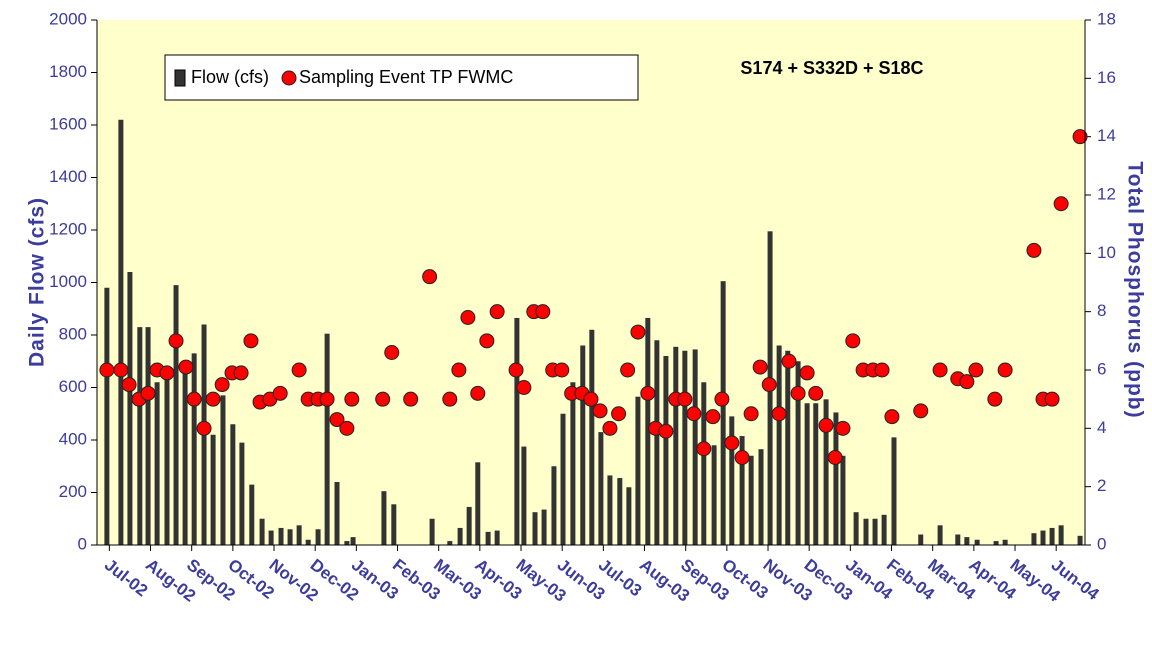 The image size is (1152, 650). Describe the element at coordinates (1106, 252) in the screenshot. I see `y2-tick-label: 10` at that location.